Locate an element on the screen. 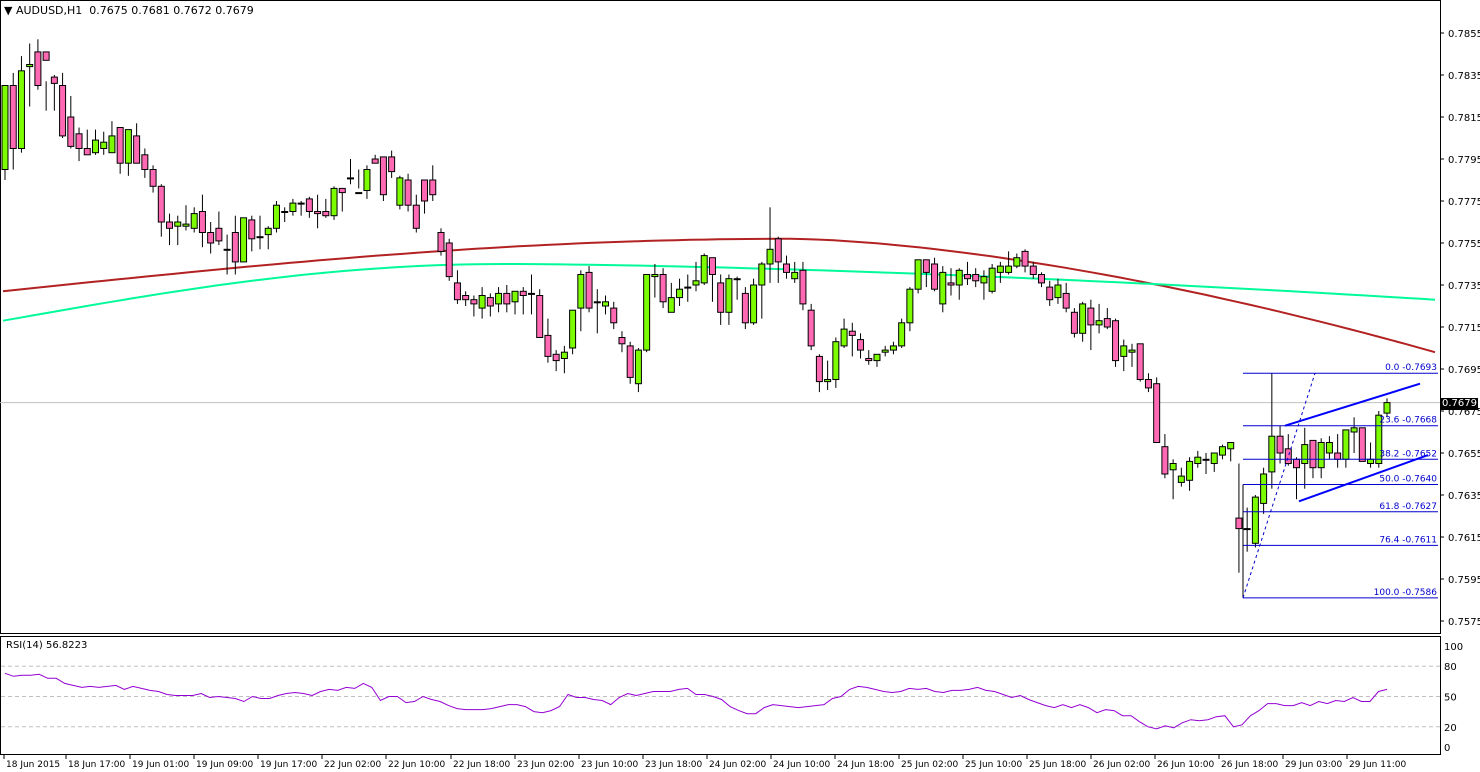 This screenshot has width=1480, height=772. channel-lower-line is located at coordinates (1363, 478).